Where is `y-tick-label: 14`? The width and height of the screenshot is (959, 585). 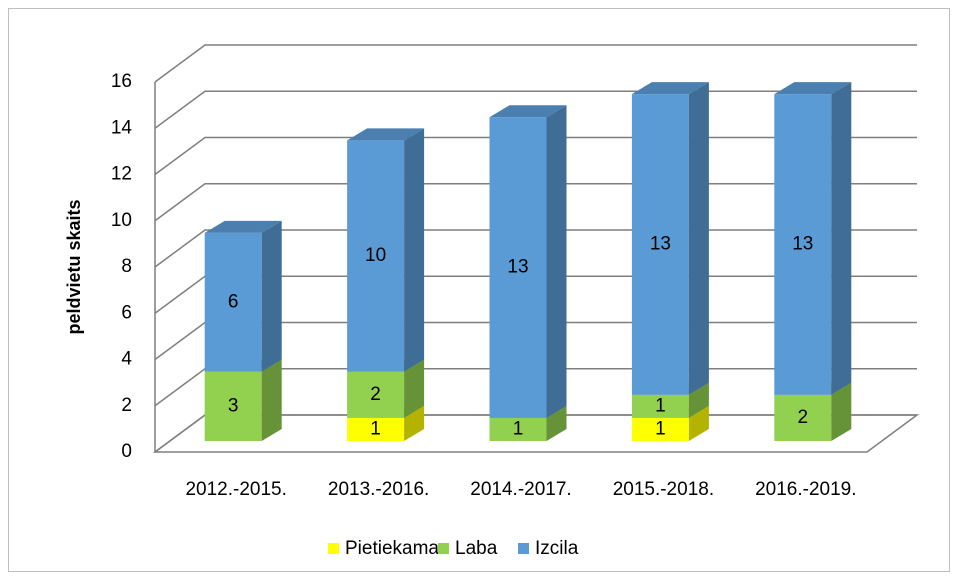 y-tick-label: 14 is located at coordinates (122, 127).